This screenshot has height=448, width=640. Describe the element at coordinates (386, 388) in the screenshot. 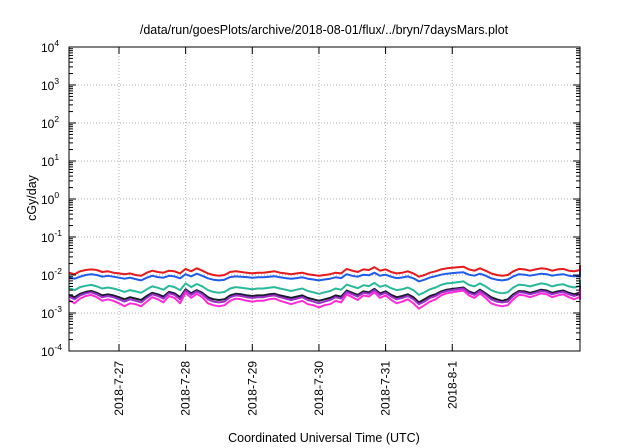

I see `x-tick-label: 2018-7-31` at that location.